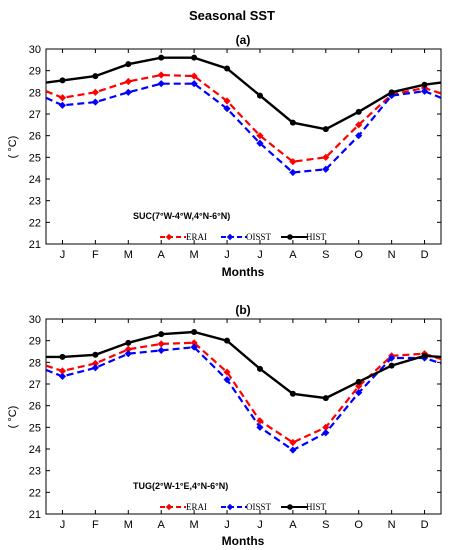  Describe the element at coordinates (196, 237) in the screenshot. I see `panel-a-legend-erai-label: ERAI` at that location.